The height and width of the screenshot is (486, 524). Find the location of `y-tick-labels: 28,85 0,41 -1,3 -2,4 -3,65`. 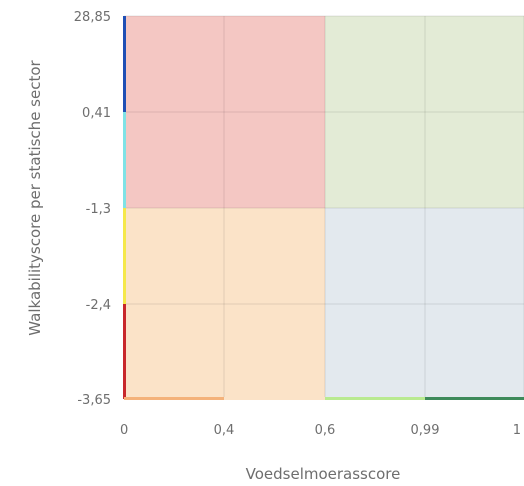

y-tick-labels: 28,85 0,41 -1,3 -2,4 -3,65 is located at coordinates (92, 209).